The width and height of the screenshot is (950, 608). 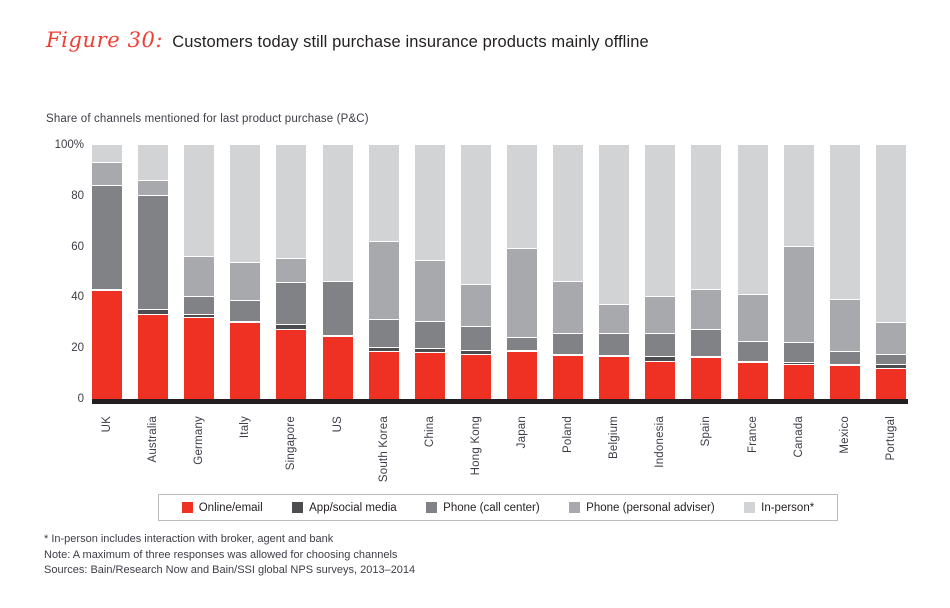 I want to click on legend-item: Phone (personal adviser), so click(x=642, y=508).